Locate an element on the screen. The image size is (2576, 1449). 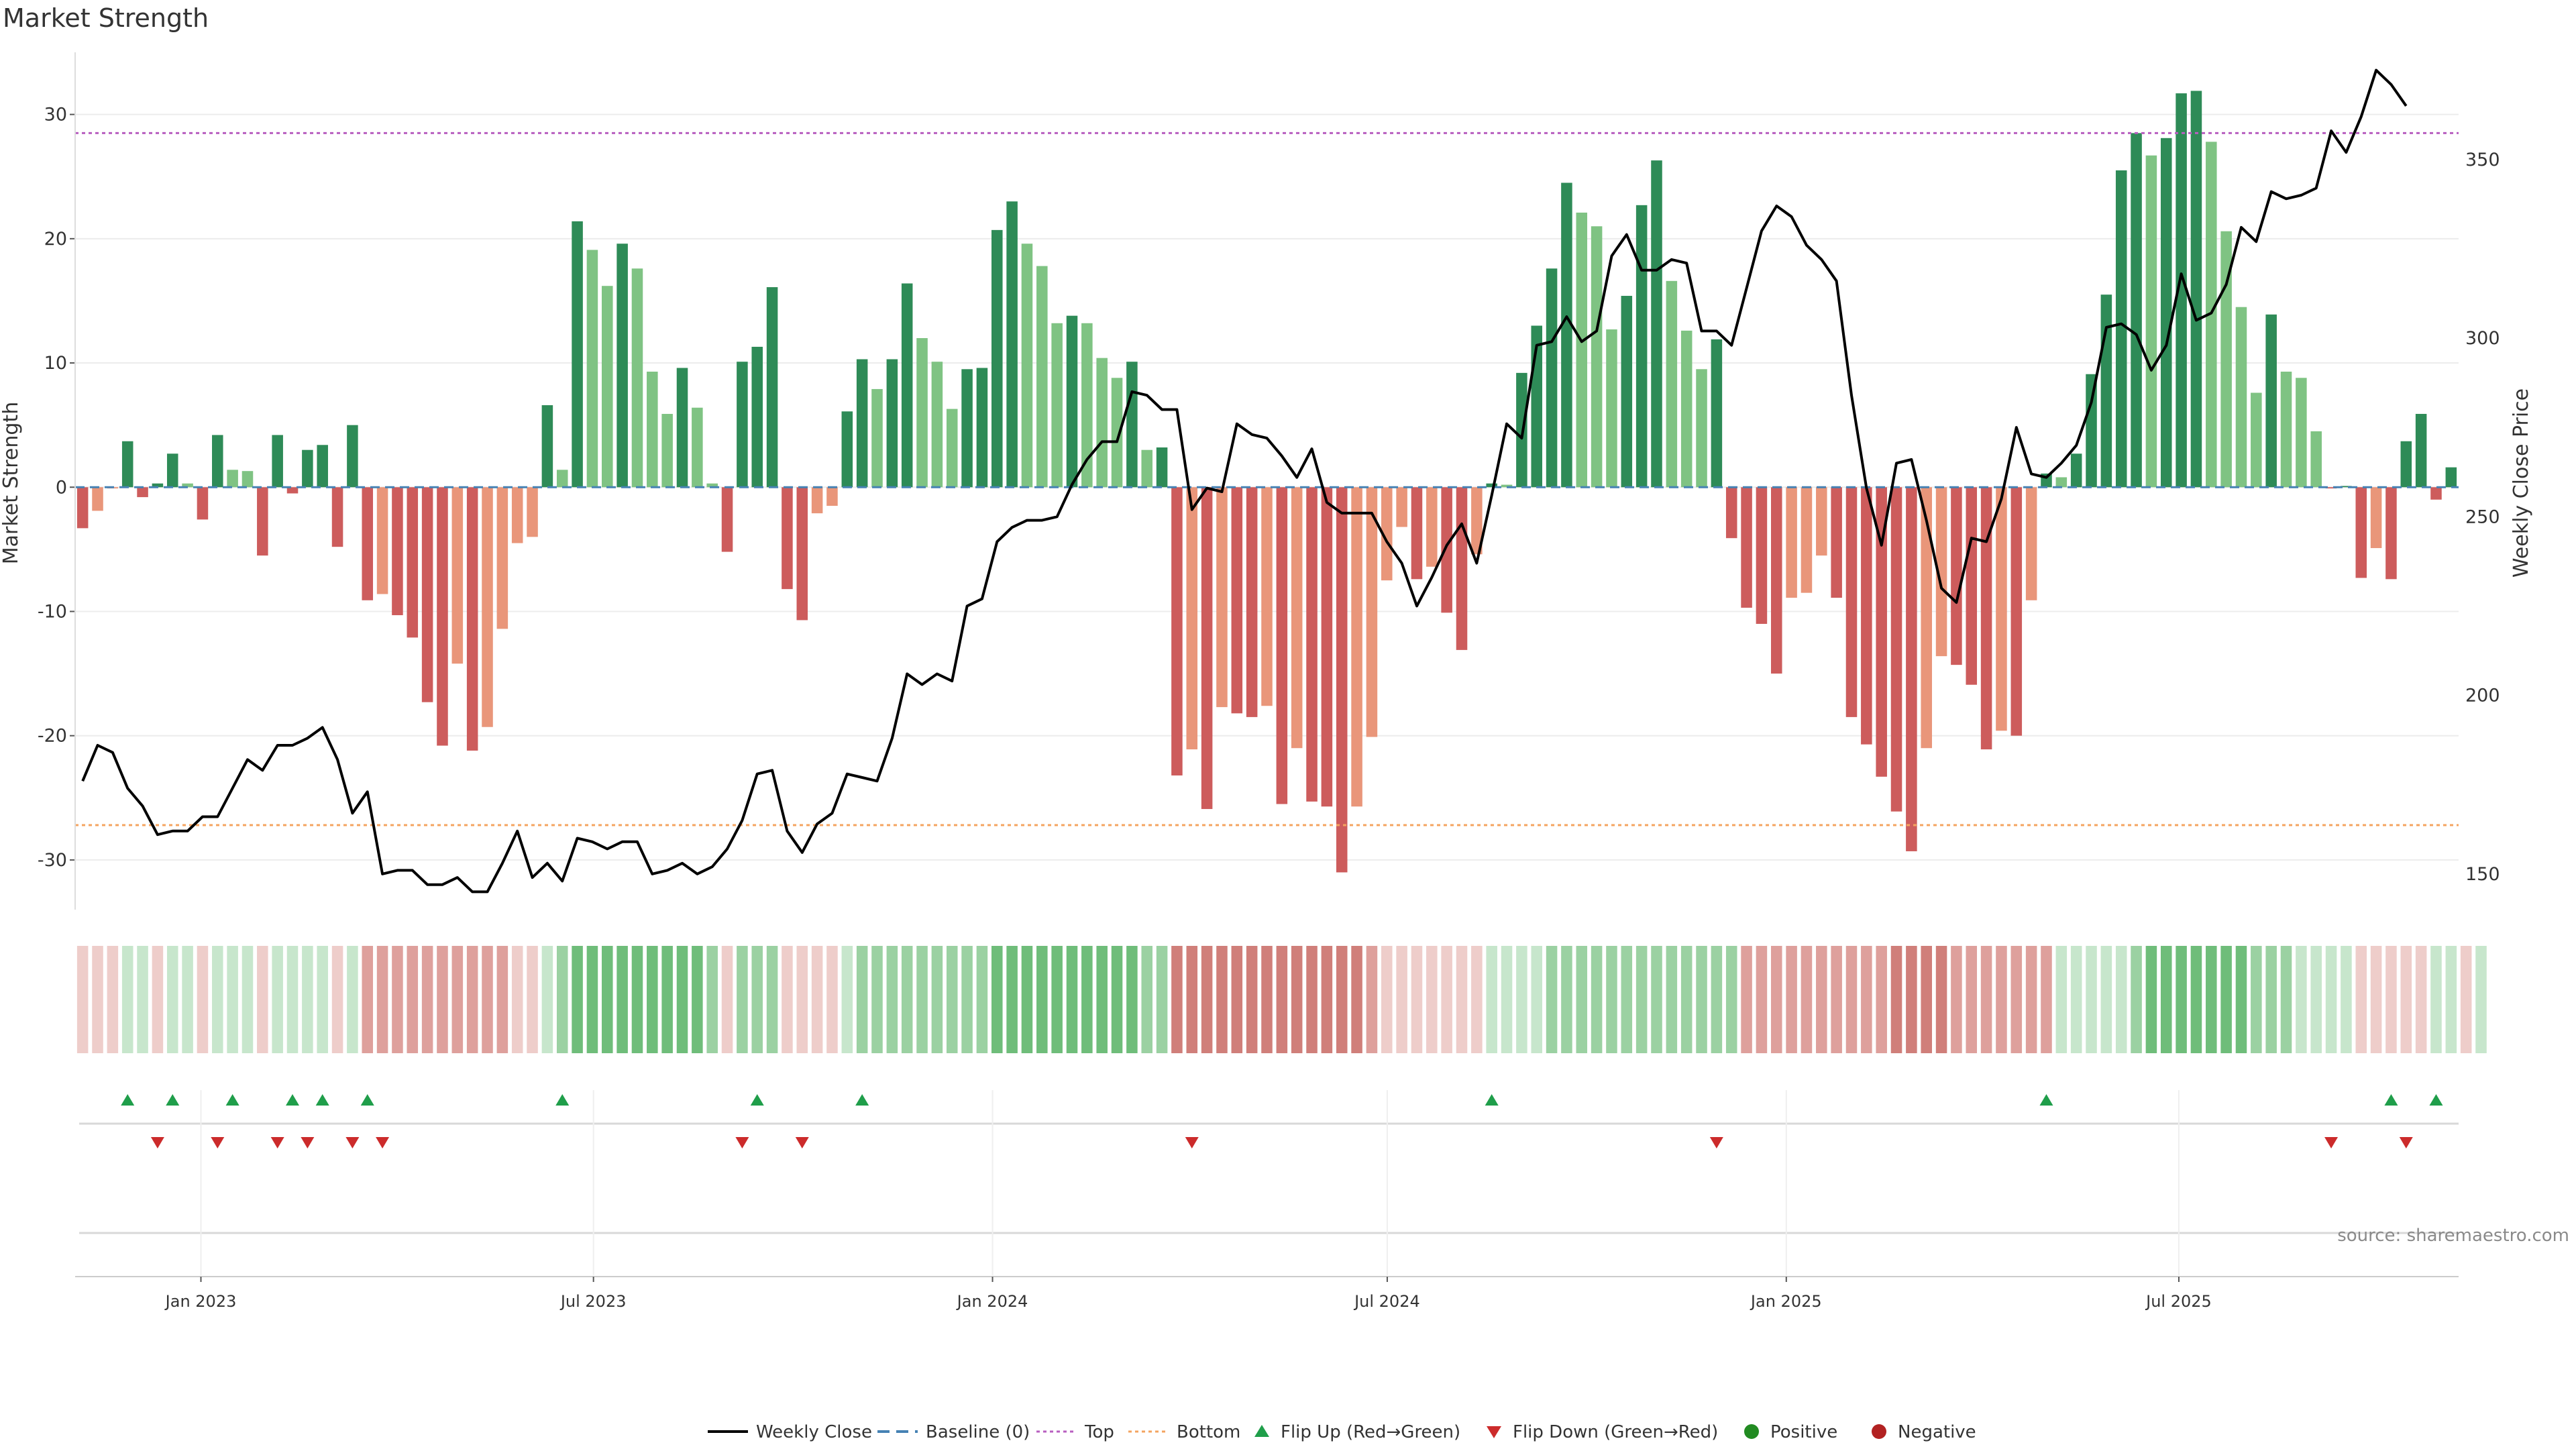
y-tick-label: -10 is located at coordinates (52, 611).